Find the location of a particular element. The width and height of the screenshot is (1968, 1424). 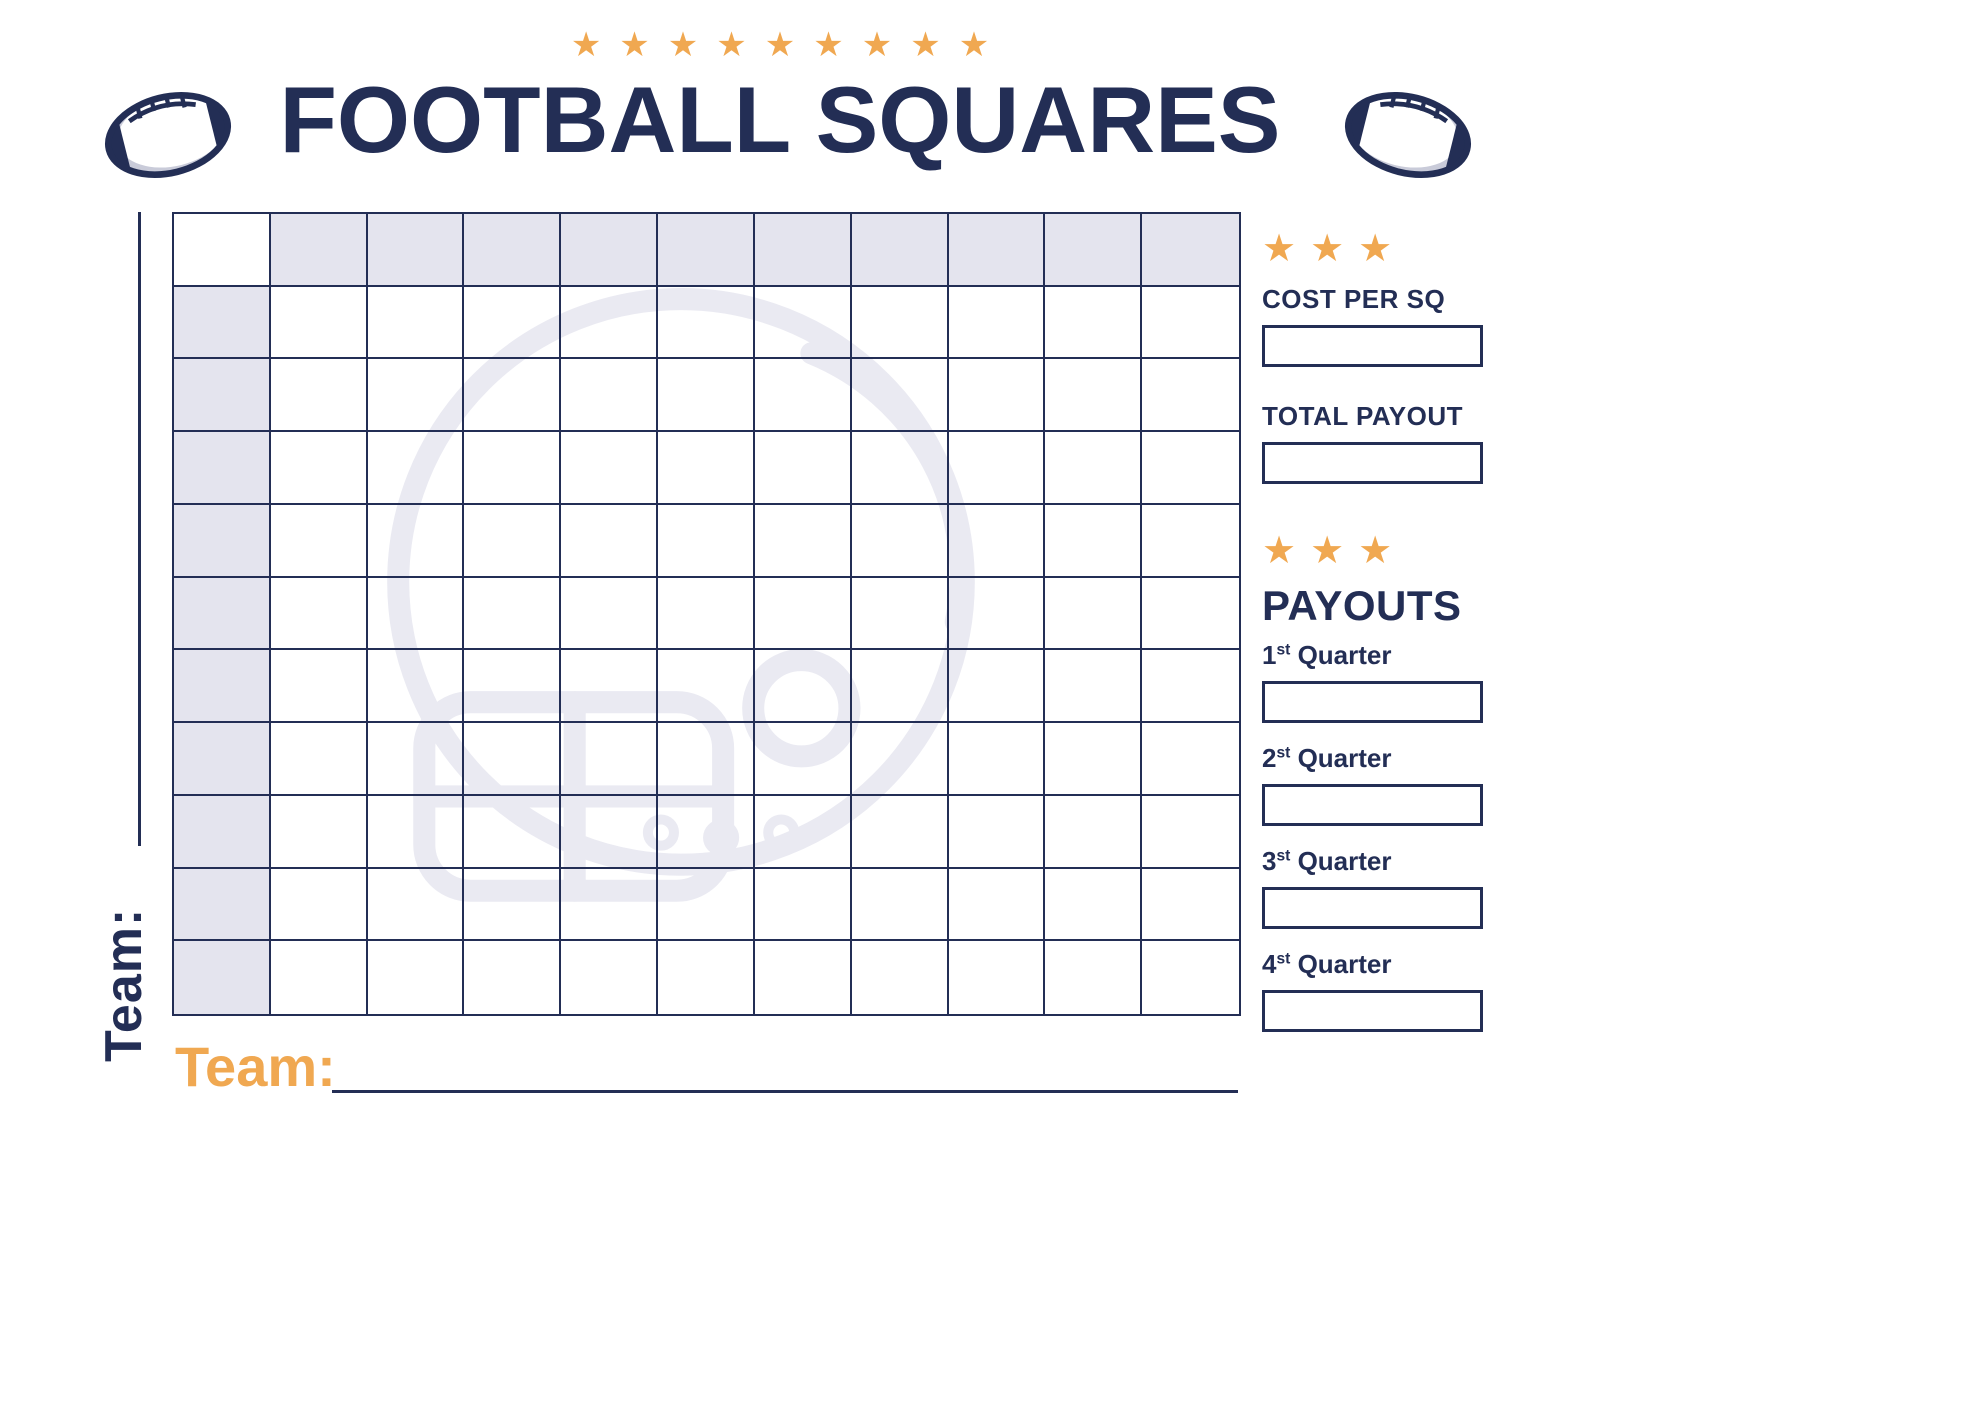

cost-per-sq-input is located at coordinates (1372, 346).